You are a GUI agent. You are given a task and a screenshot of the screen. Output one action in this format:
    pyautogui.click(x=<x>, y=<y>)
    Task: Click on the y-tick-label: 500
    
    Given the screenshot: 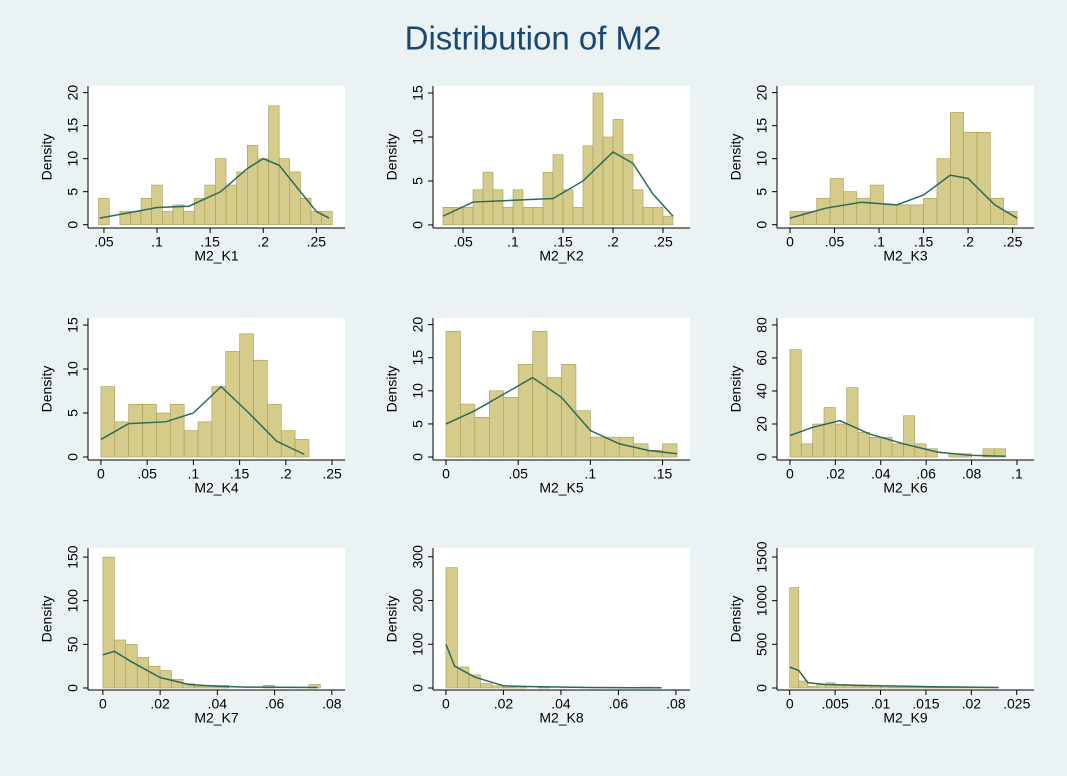 What is the action you would take?
    pyautogui.click(x=762, y=644)
    